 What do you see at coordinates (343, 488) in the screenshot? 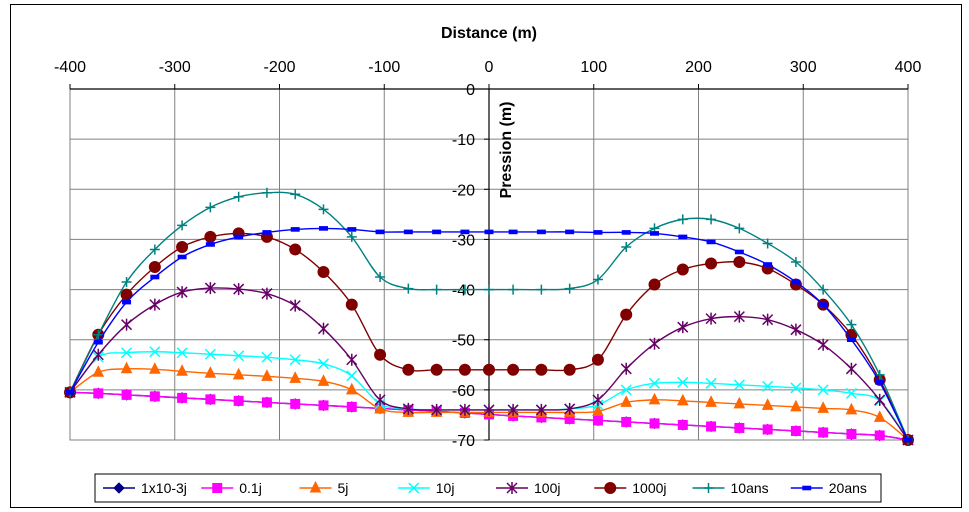
I see `legend-label-5j: 5j` at bounding box center [343, 488].